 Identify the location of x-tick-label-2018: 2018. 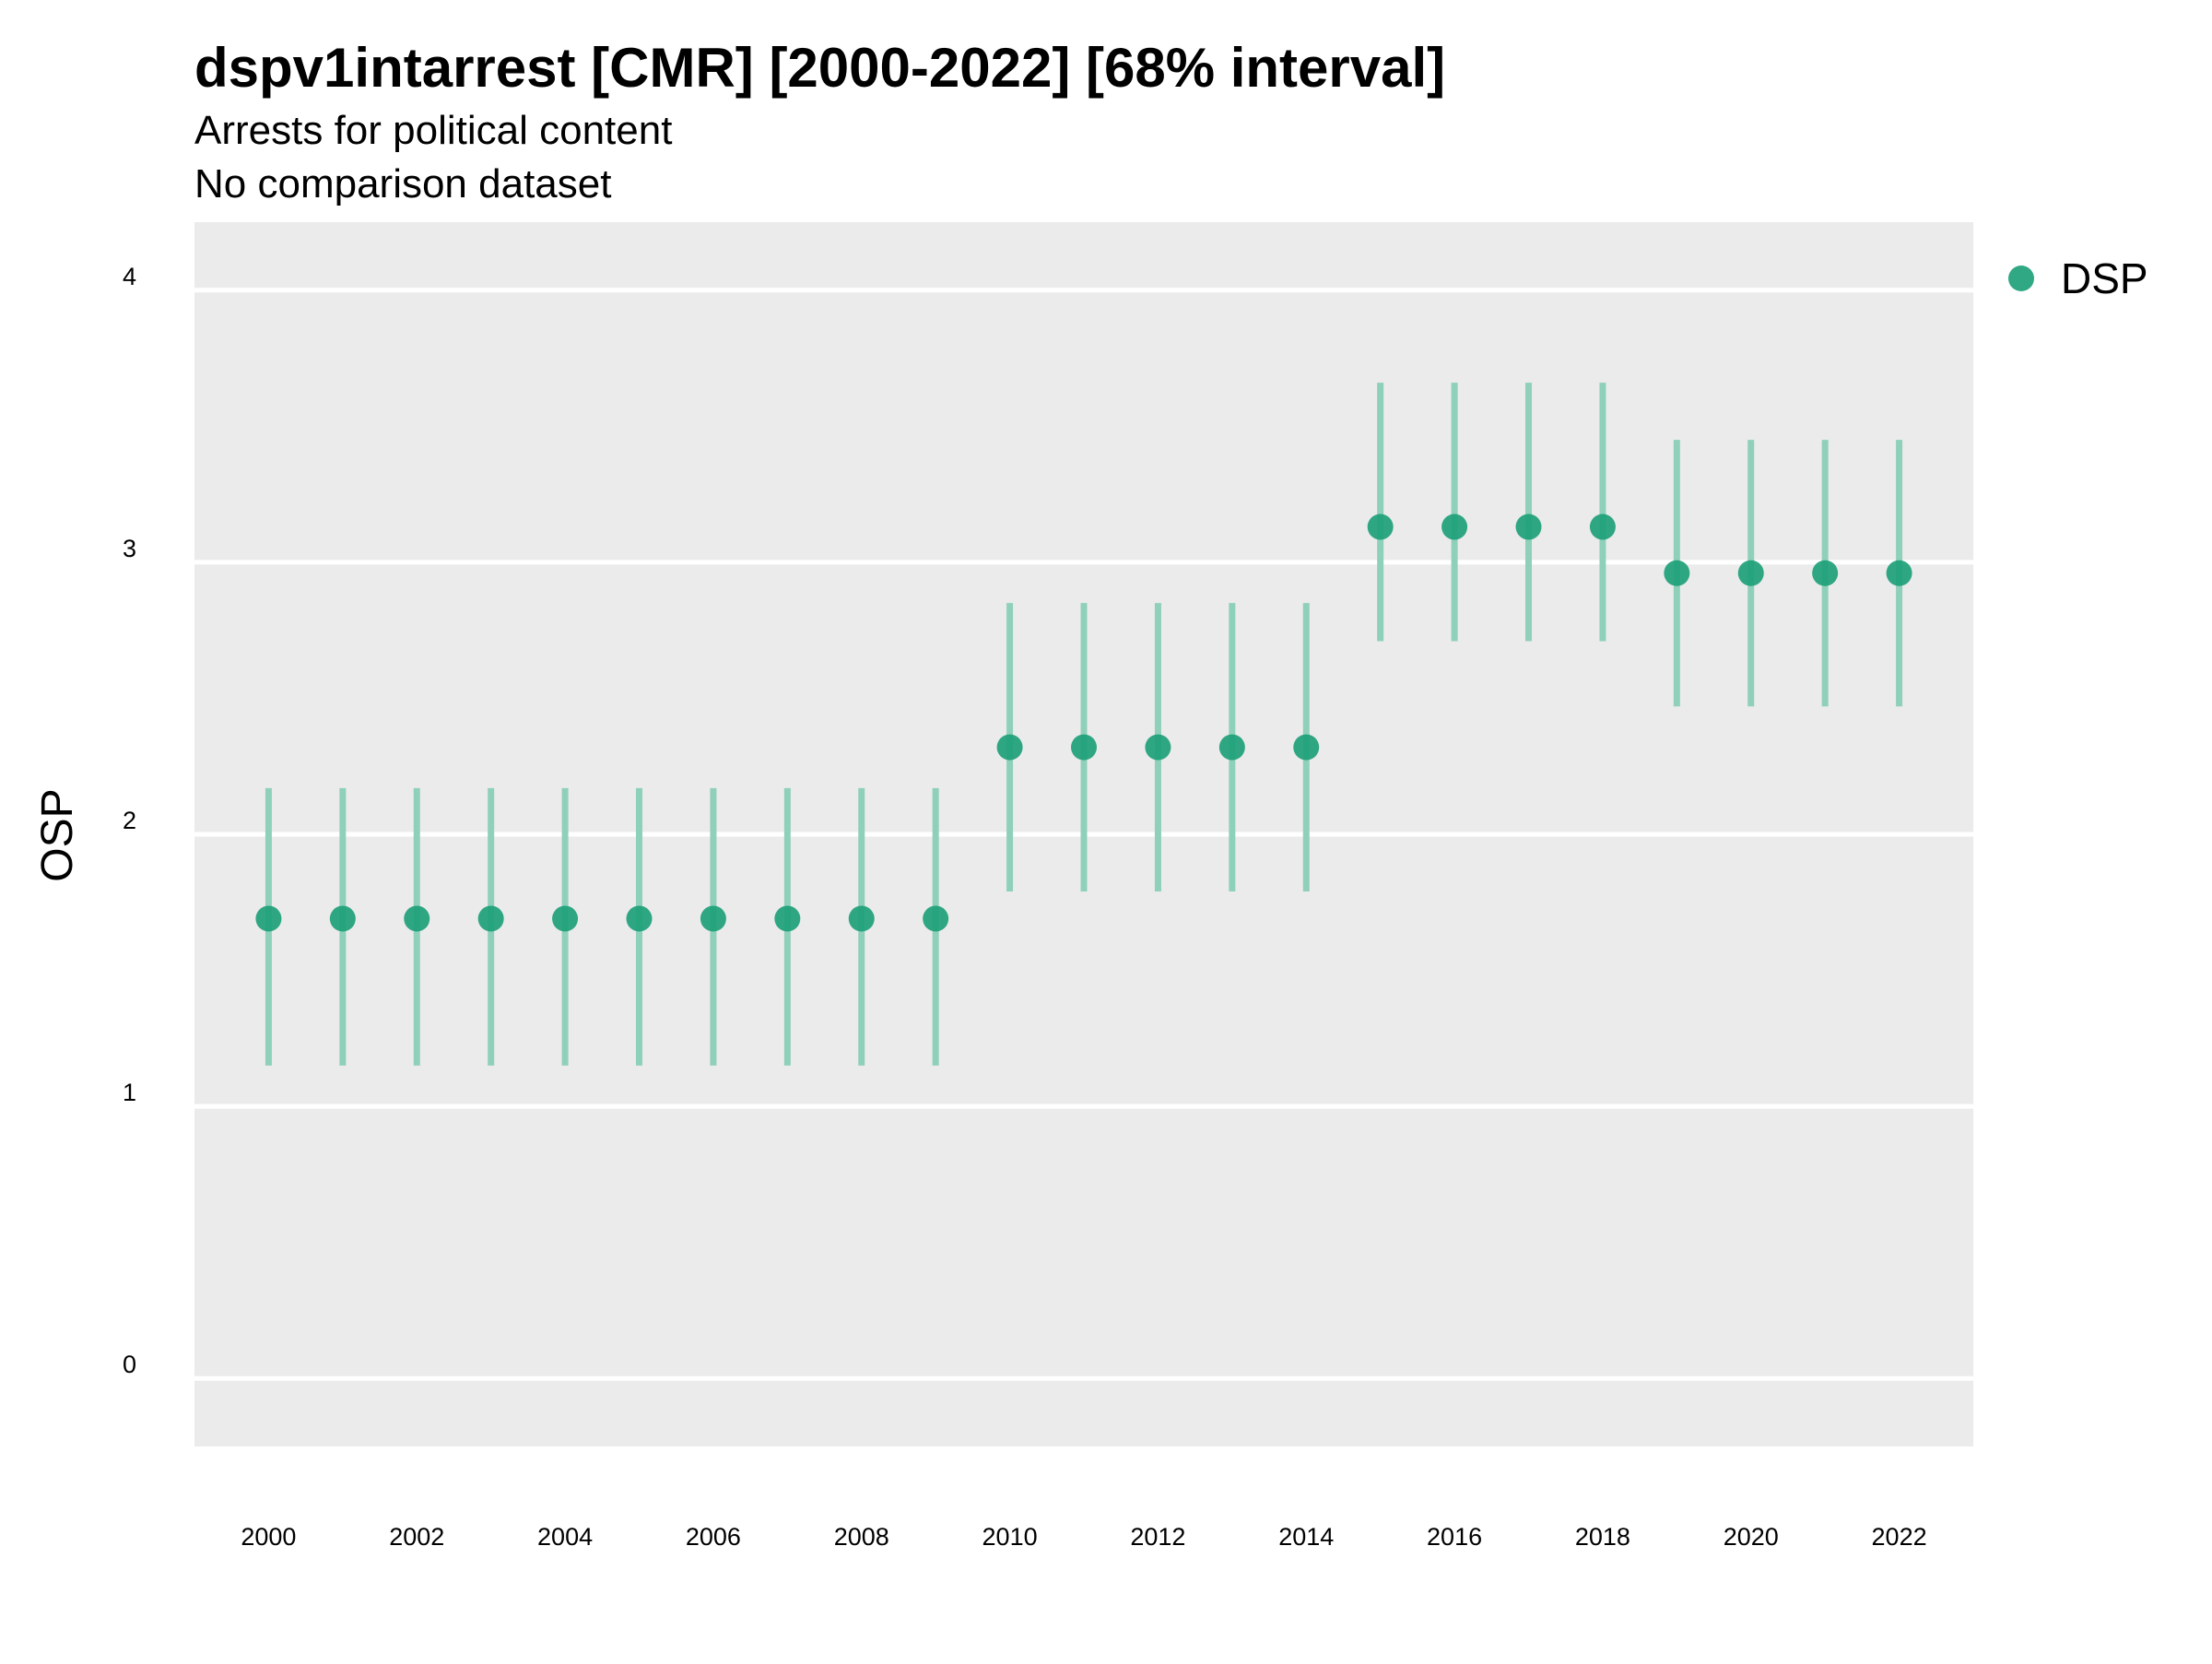
(1602, 1537).